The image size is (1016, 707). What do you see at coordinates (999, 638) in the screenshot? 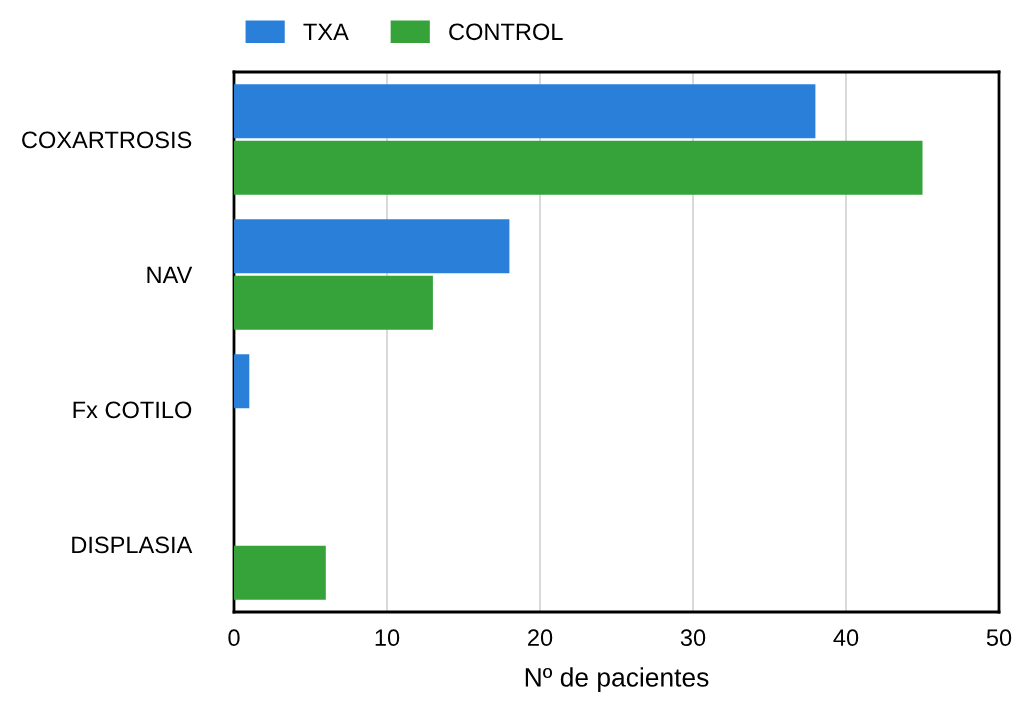
I see `x-tick-label: 50` at bounding box center [999, 638].